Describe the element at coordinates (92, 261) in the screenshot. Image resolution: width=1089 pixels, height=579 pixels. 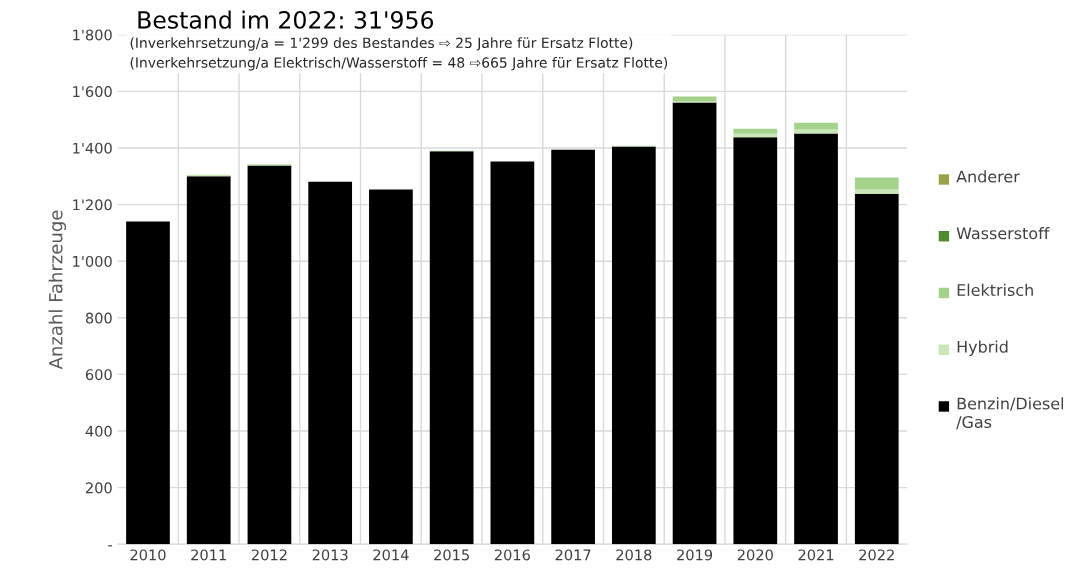
I see `y-tick-label: 1'000` at that location.